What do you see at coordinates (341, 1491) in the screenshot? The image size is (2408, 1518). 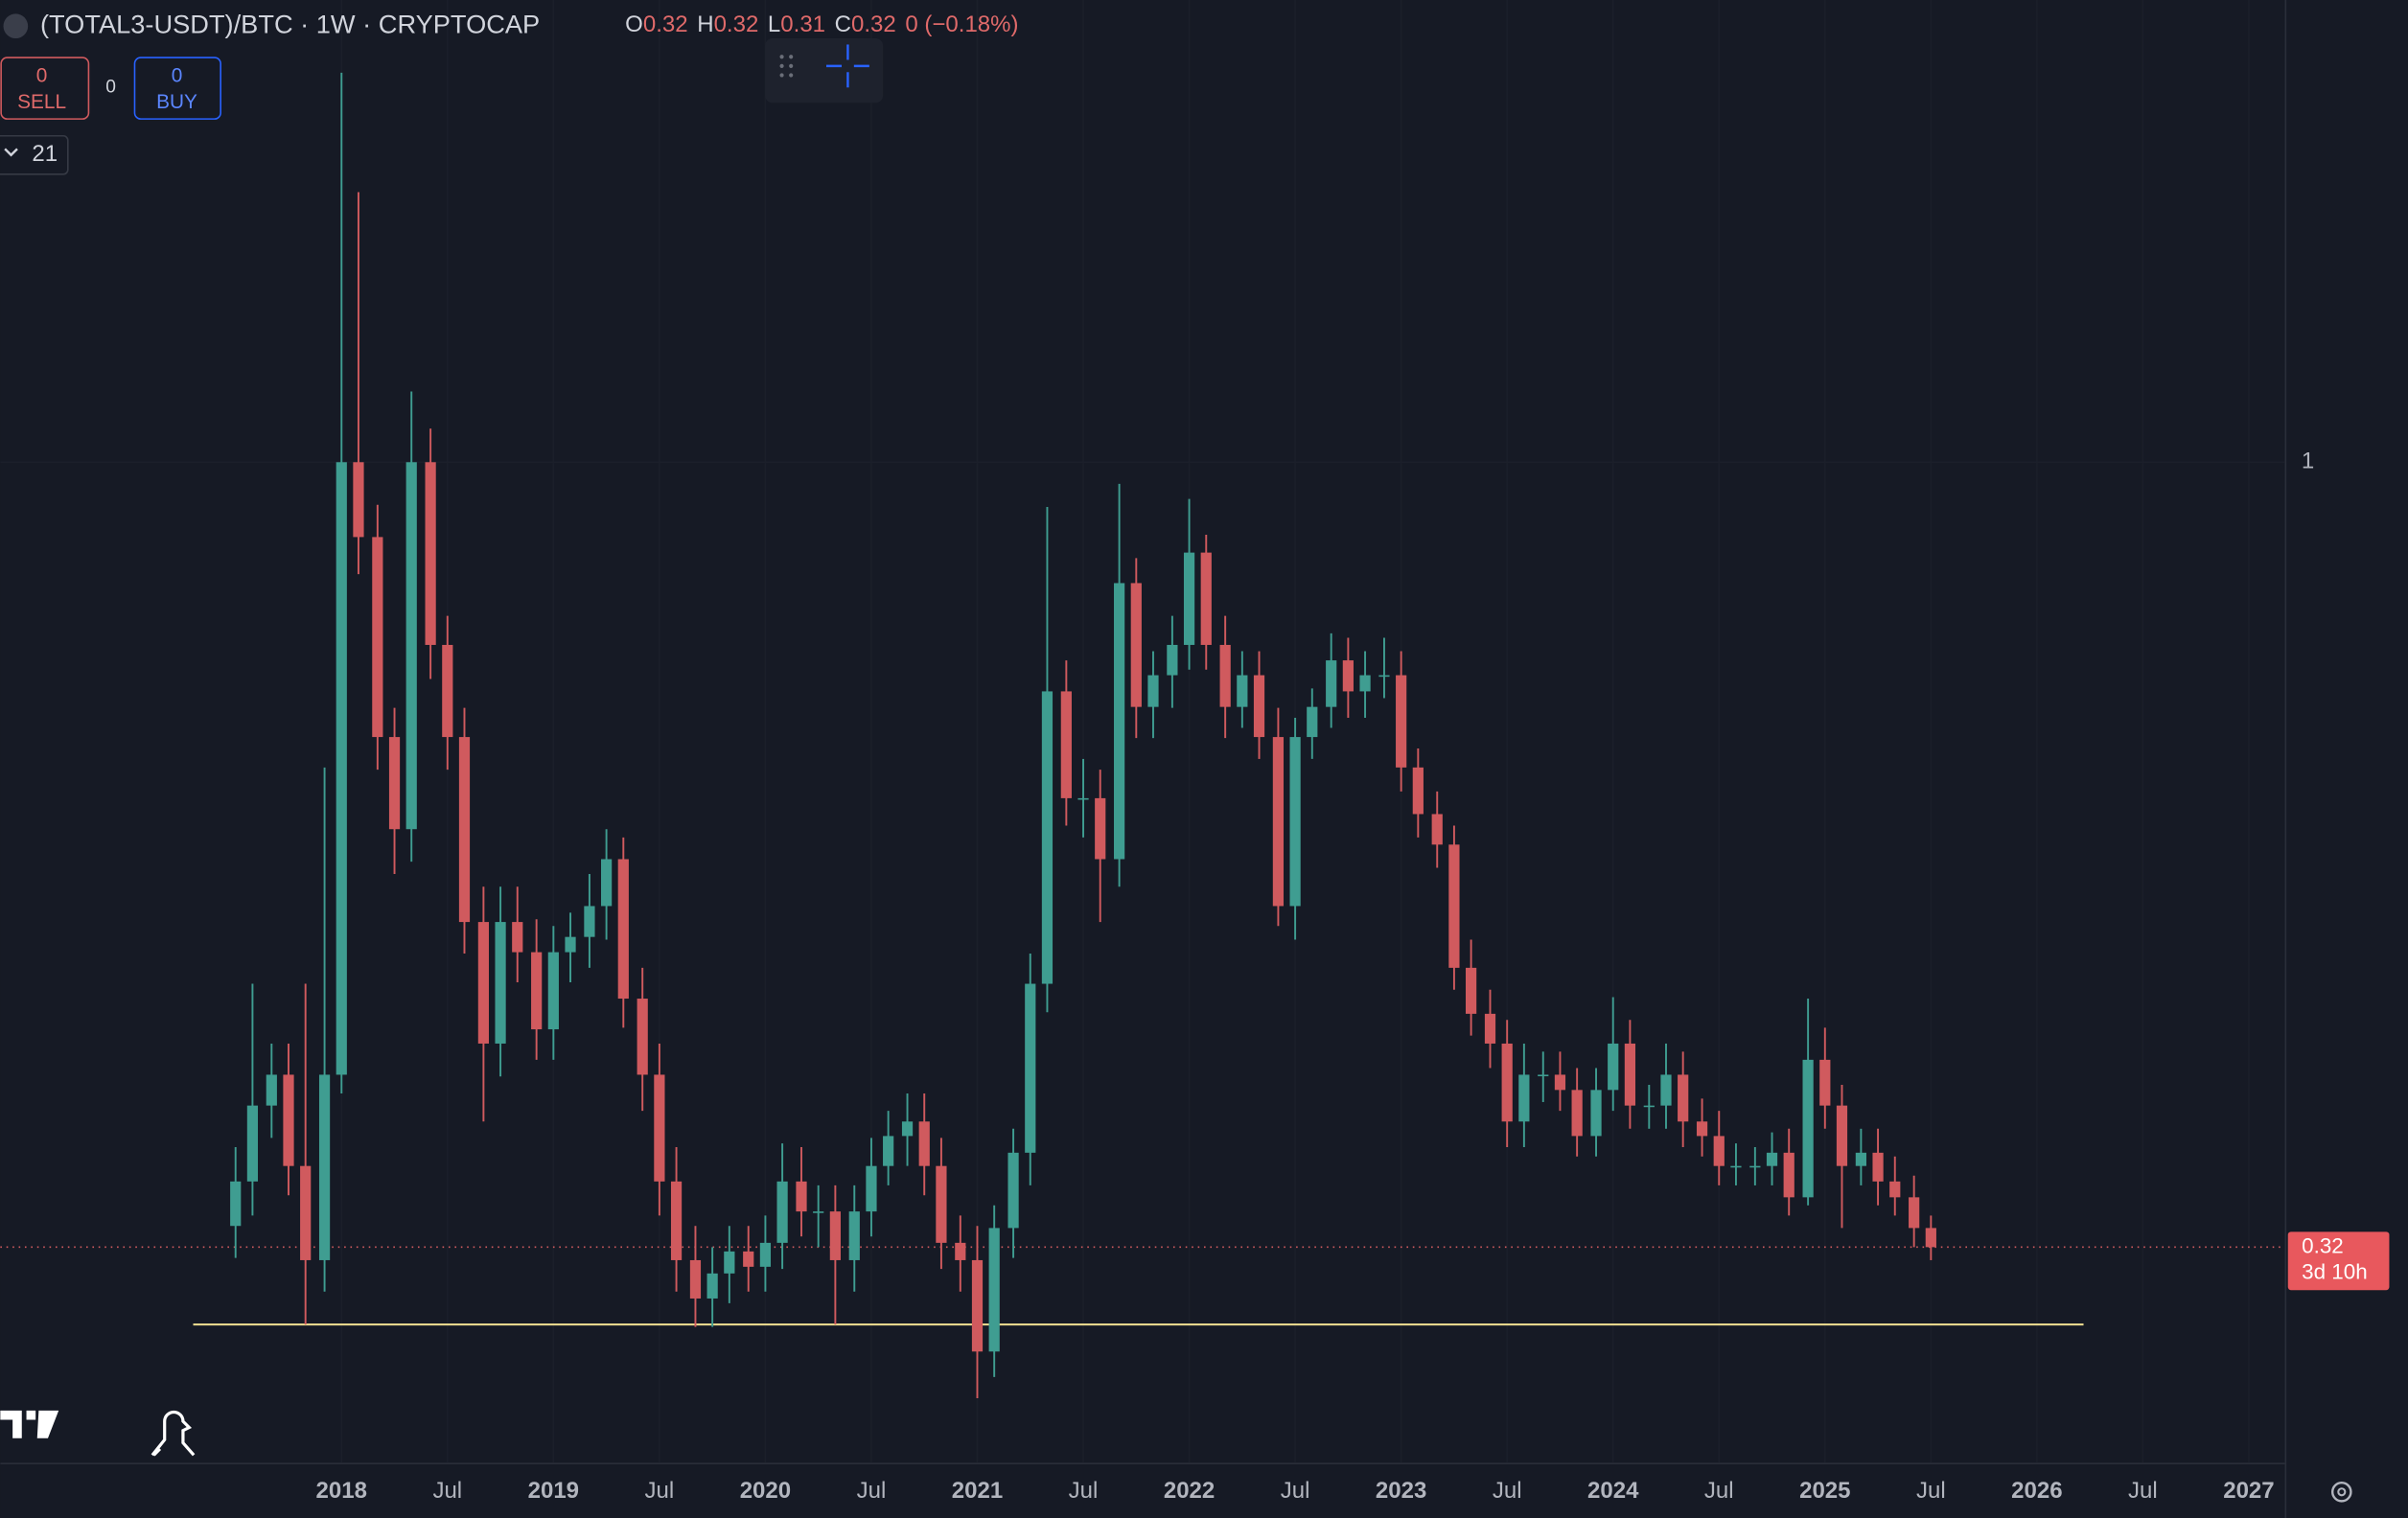 I see `x-tick-label: 2018` at bounding box center [341, 1491].